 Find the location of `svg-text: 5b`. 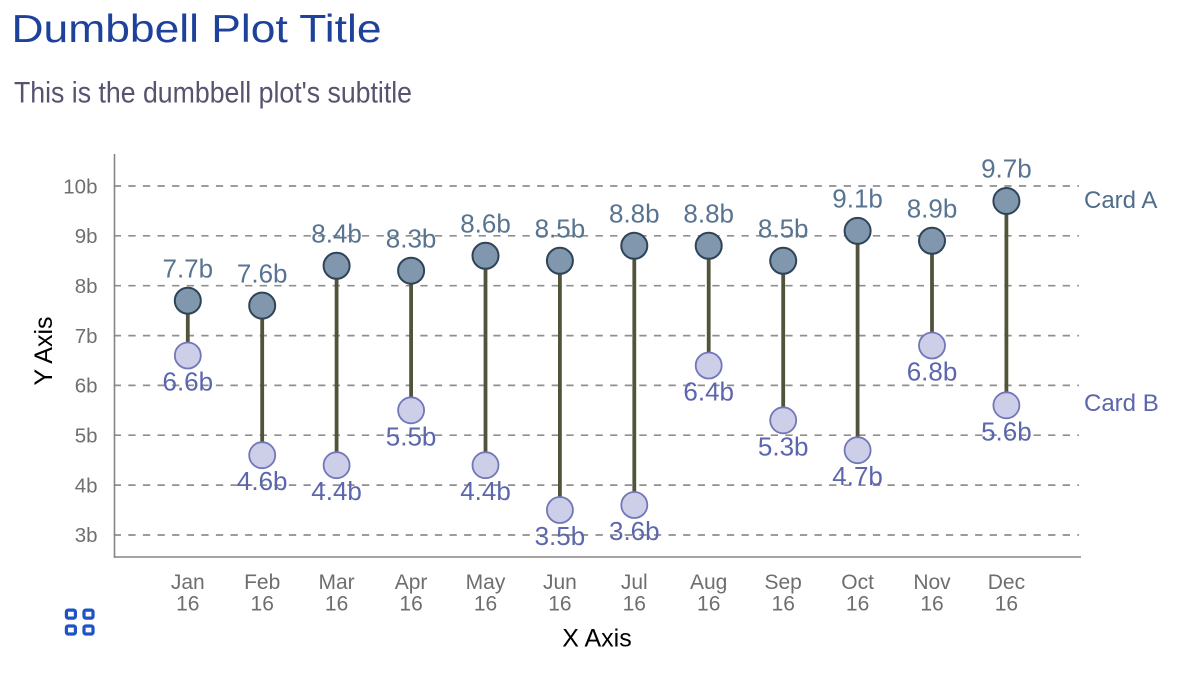

svg-text: 5b is located at coordinates (86, 436).